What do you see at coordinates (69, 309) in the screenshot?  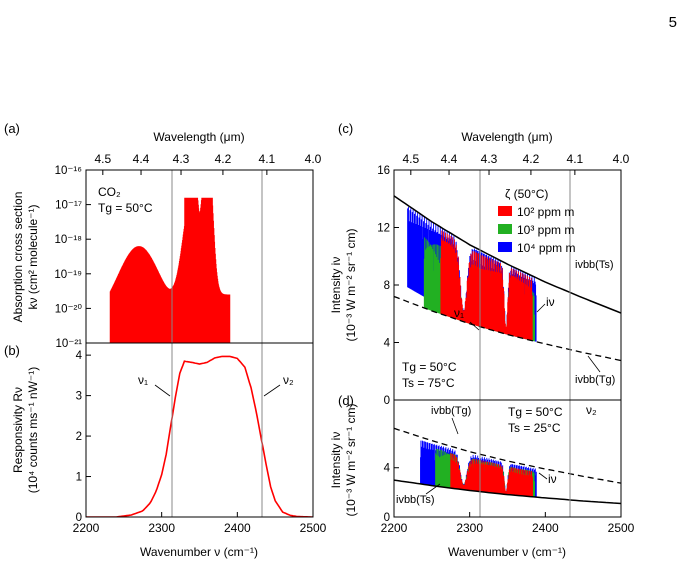 I see `y-tick-label: 10⁻²⁰` at bounding box center [69, 309].